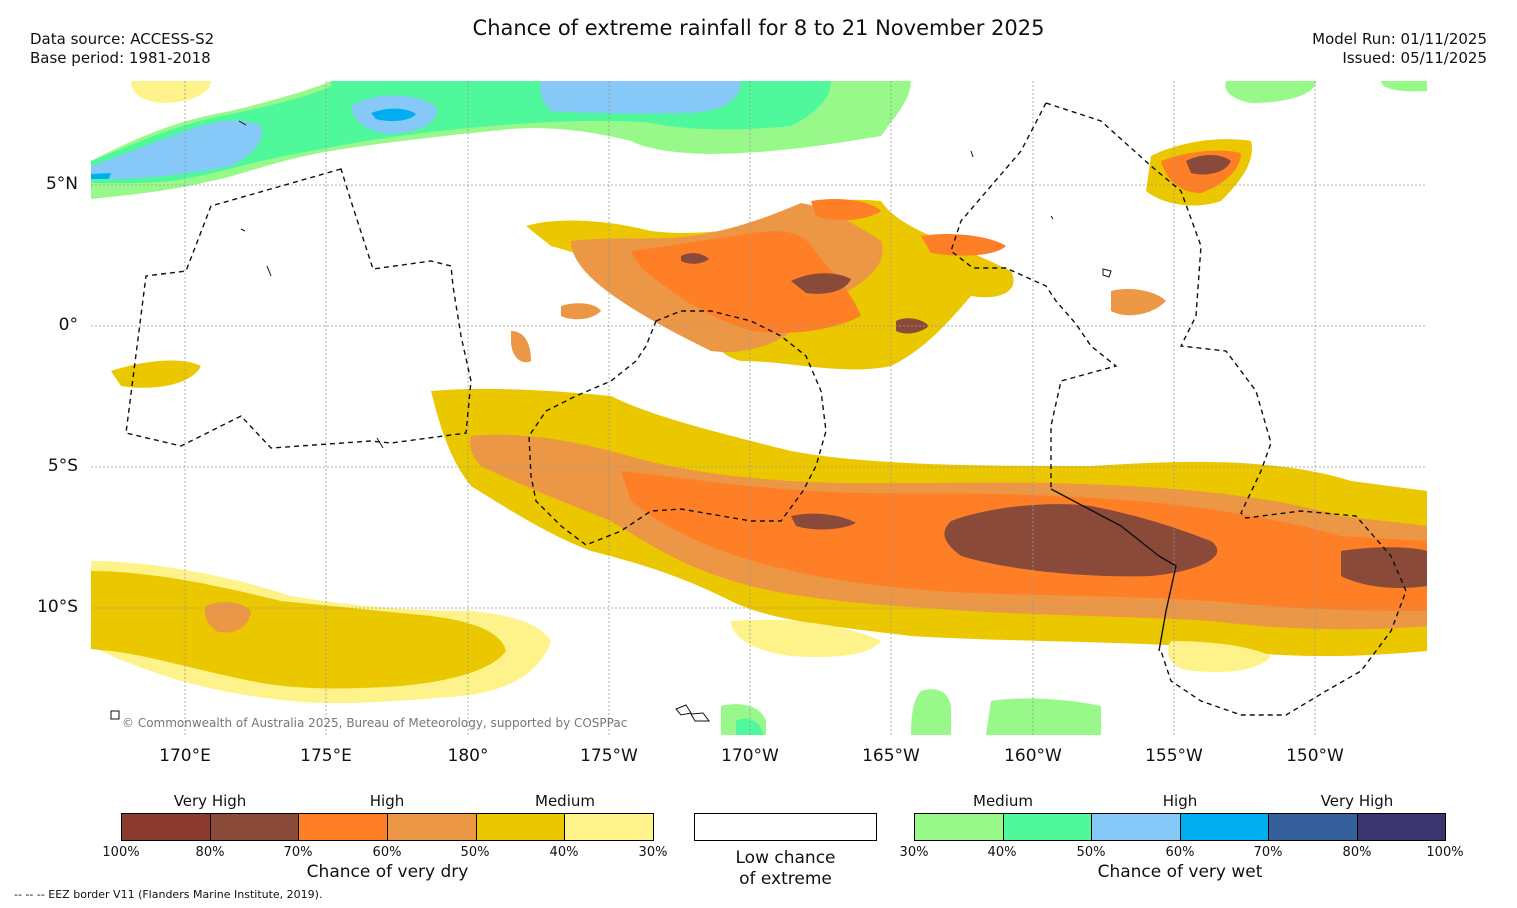  I want to click on dry-cat-medium: Medium, so click(565, 801).